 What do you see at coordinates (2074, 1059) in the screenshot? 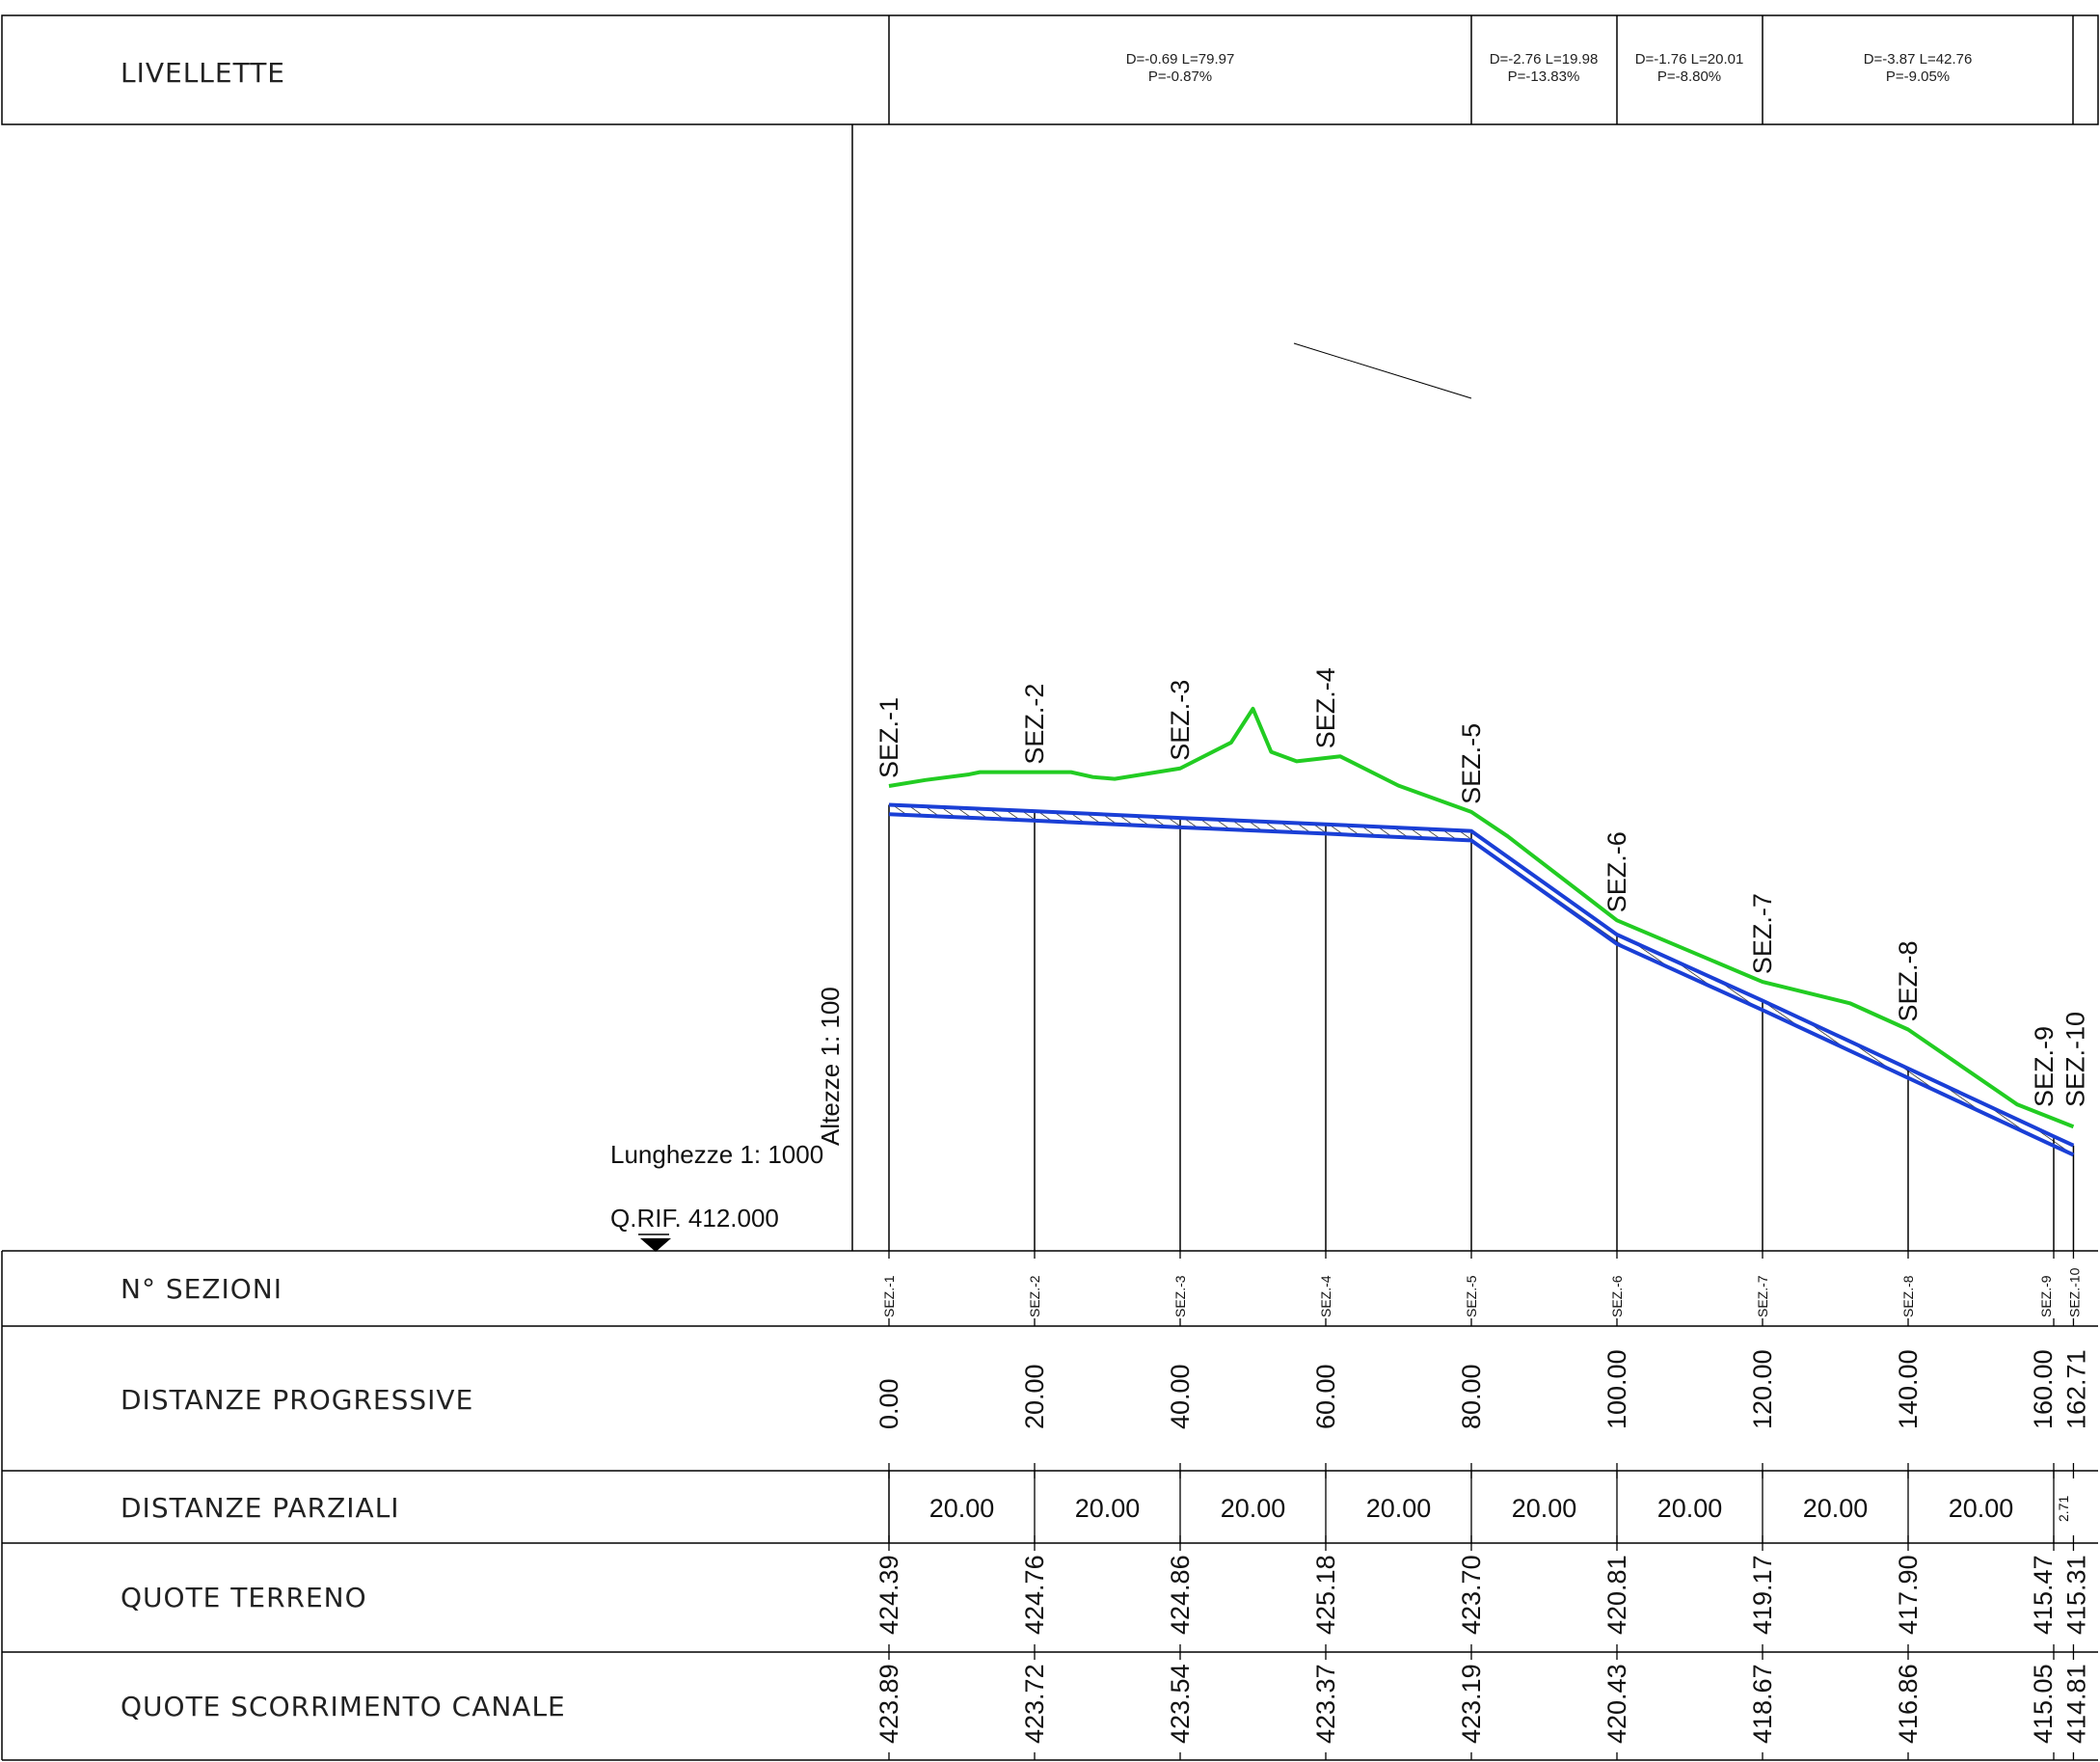
I see `section-label: SEZ.-10` at bounding box center [2074, 1059].